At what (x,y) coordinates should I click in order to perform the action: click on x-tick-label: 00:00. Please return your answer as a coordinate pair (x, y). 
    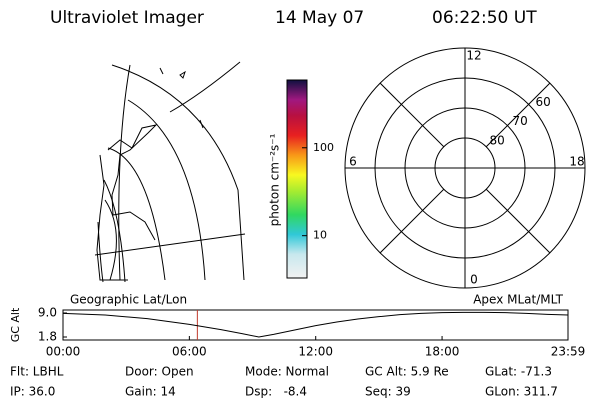
    Looking at the image, I should click on (63, 352).